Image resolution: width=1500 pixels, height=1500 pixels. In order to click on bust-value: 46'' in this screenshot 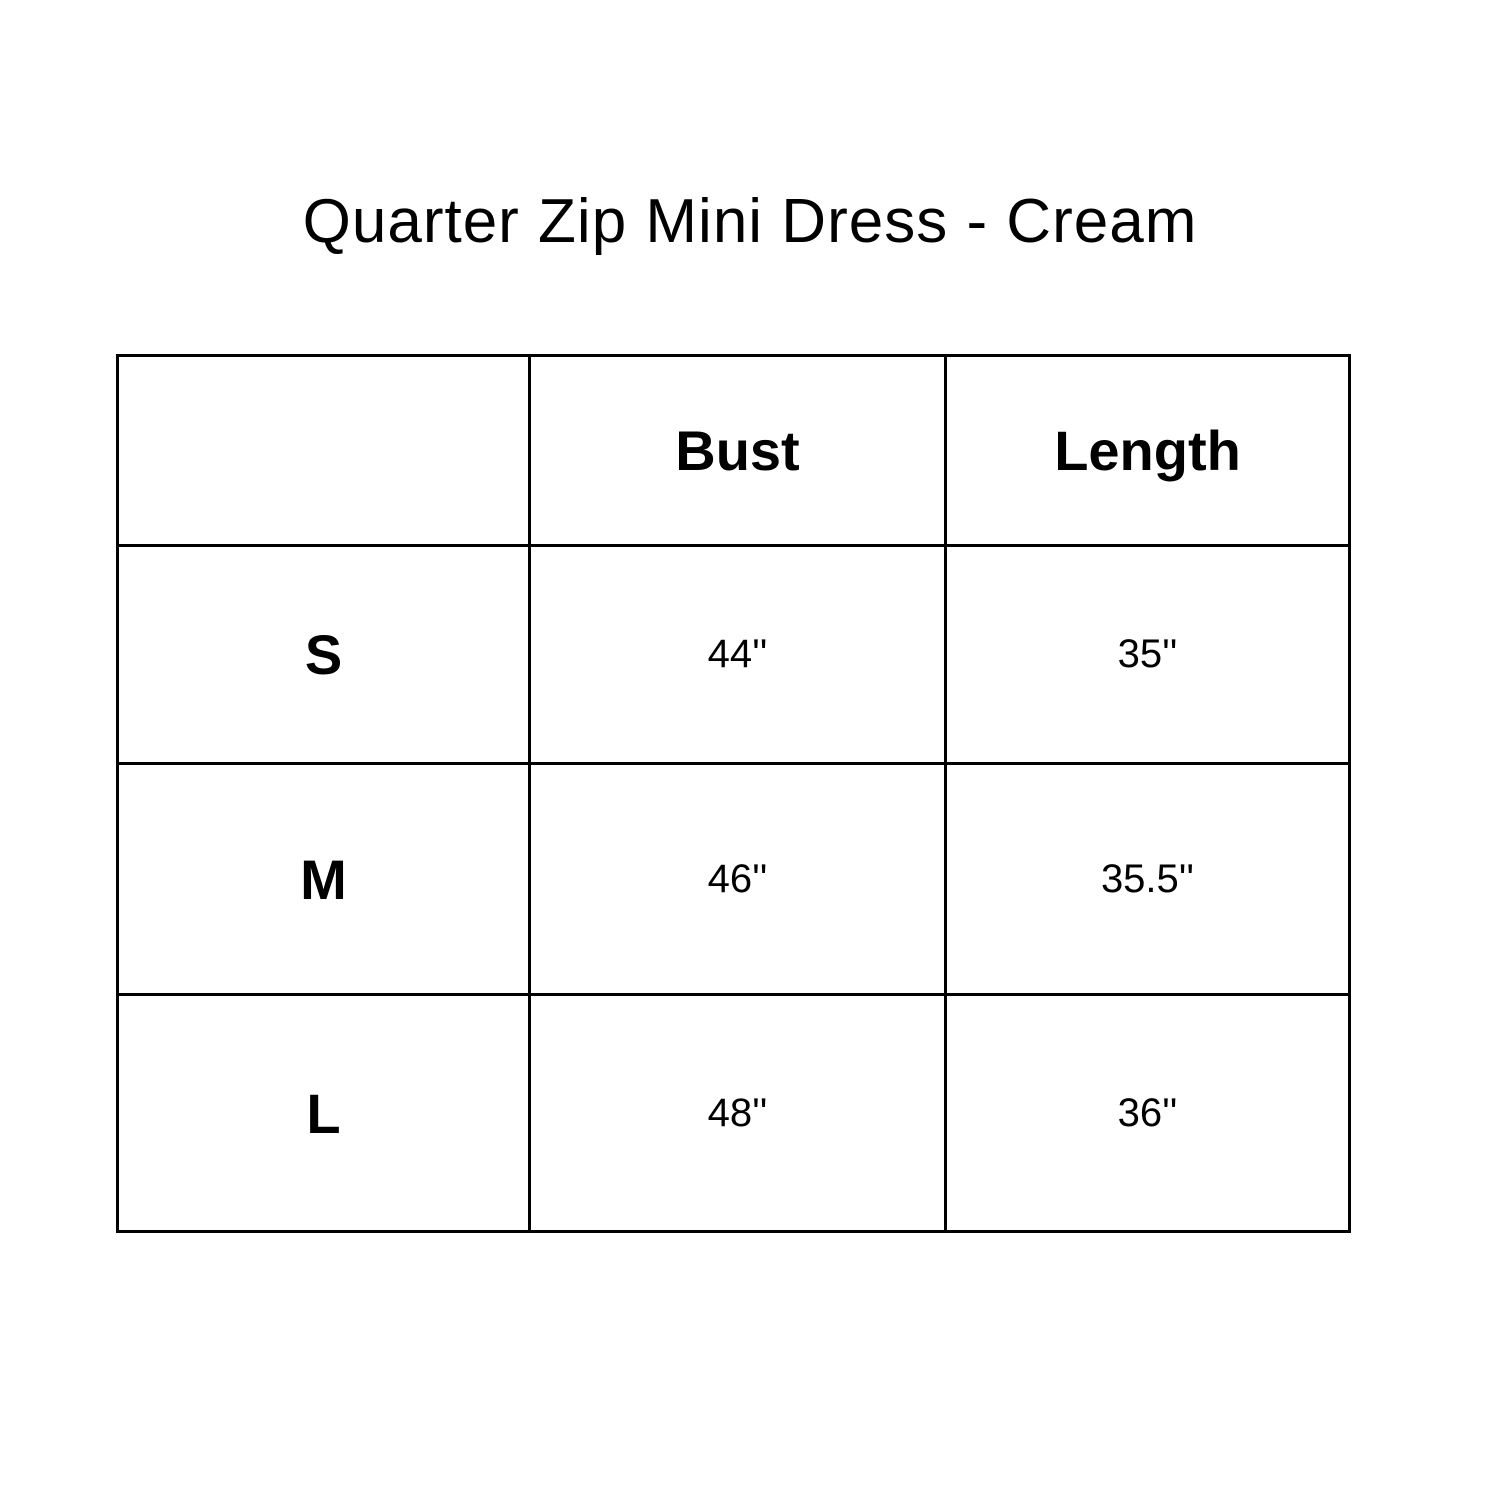, I will do `click(737, 879)`.